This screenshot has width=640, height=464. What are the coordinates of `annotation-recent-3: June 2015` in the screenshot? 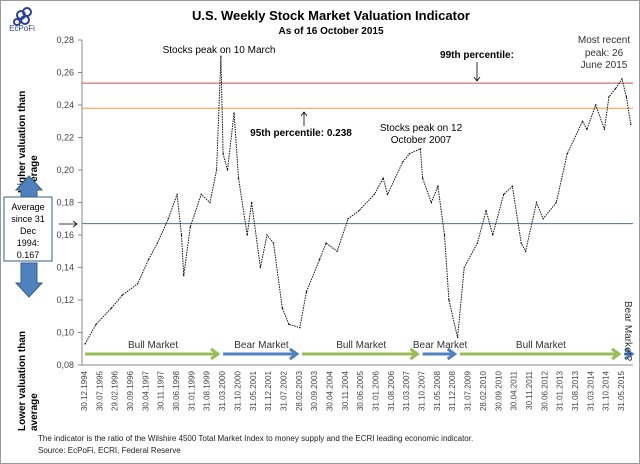 It's located at (604, 65).